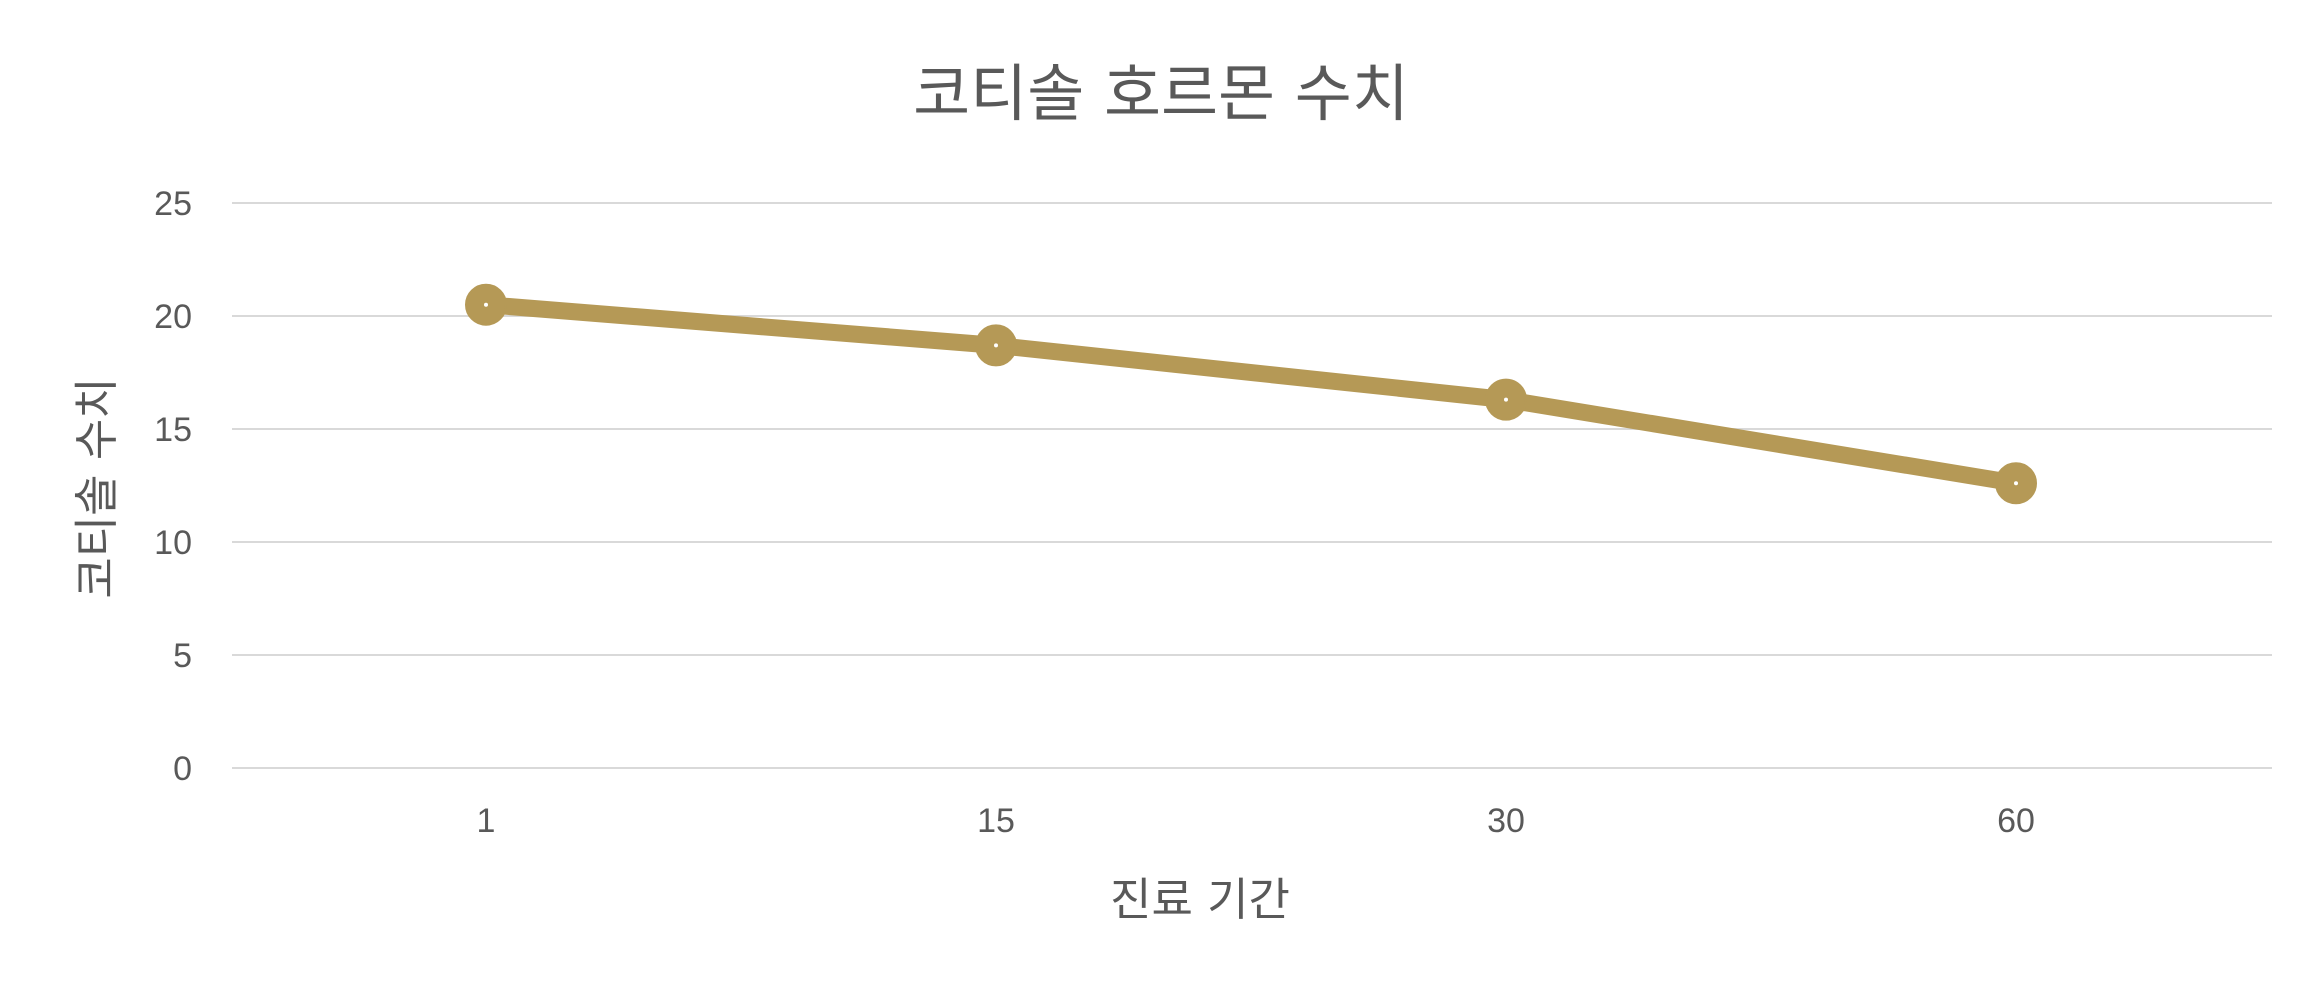  Describe the element at coordinates (96, 487) in the screenshot. I see `y-axis-title: 코티솔 수치` at that location.